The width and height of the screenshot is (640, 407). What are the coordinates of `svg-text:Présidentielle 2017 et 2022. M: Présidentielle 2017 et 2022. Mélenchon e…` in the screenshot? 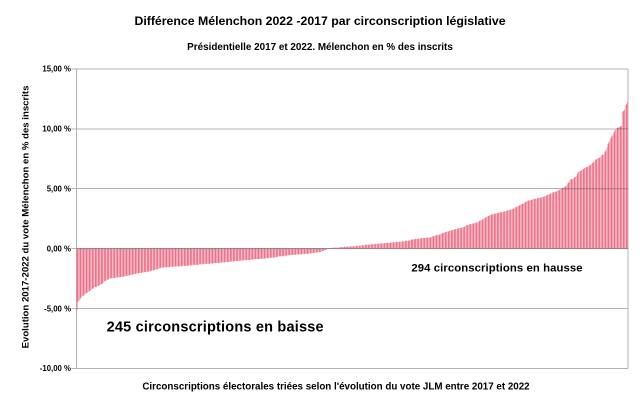 It's located at (320, 47).